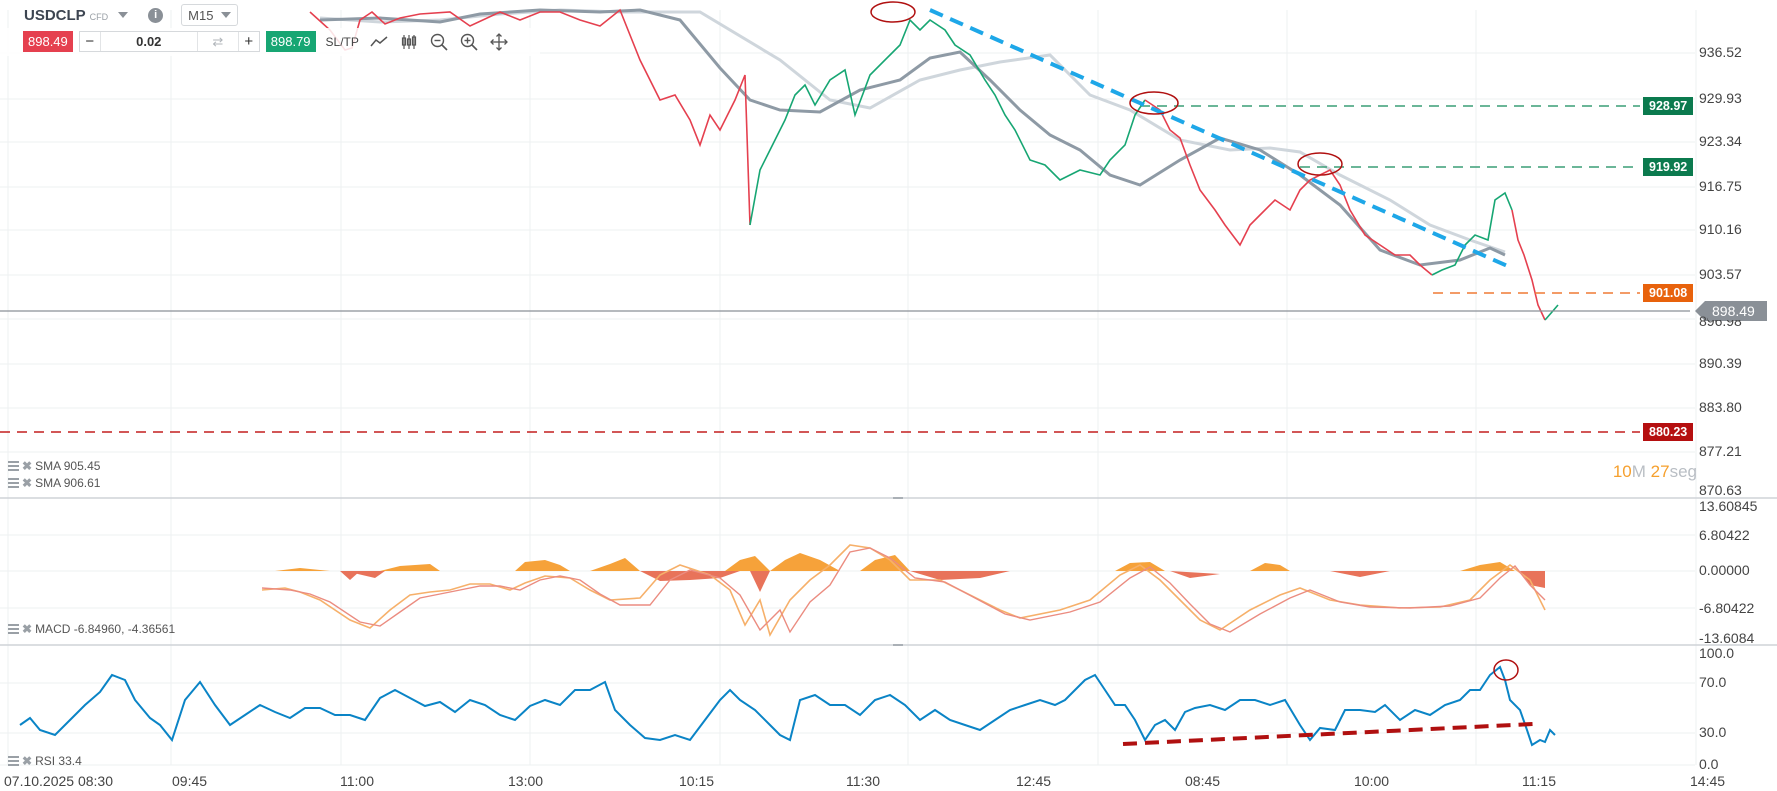 The height and width of the screenshot is (791, 1777). I want to click on time-tick: 14:45, so click(1708, 781).